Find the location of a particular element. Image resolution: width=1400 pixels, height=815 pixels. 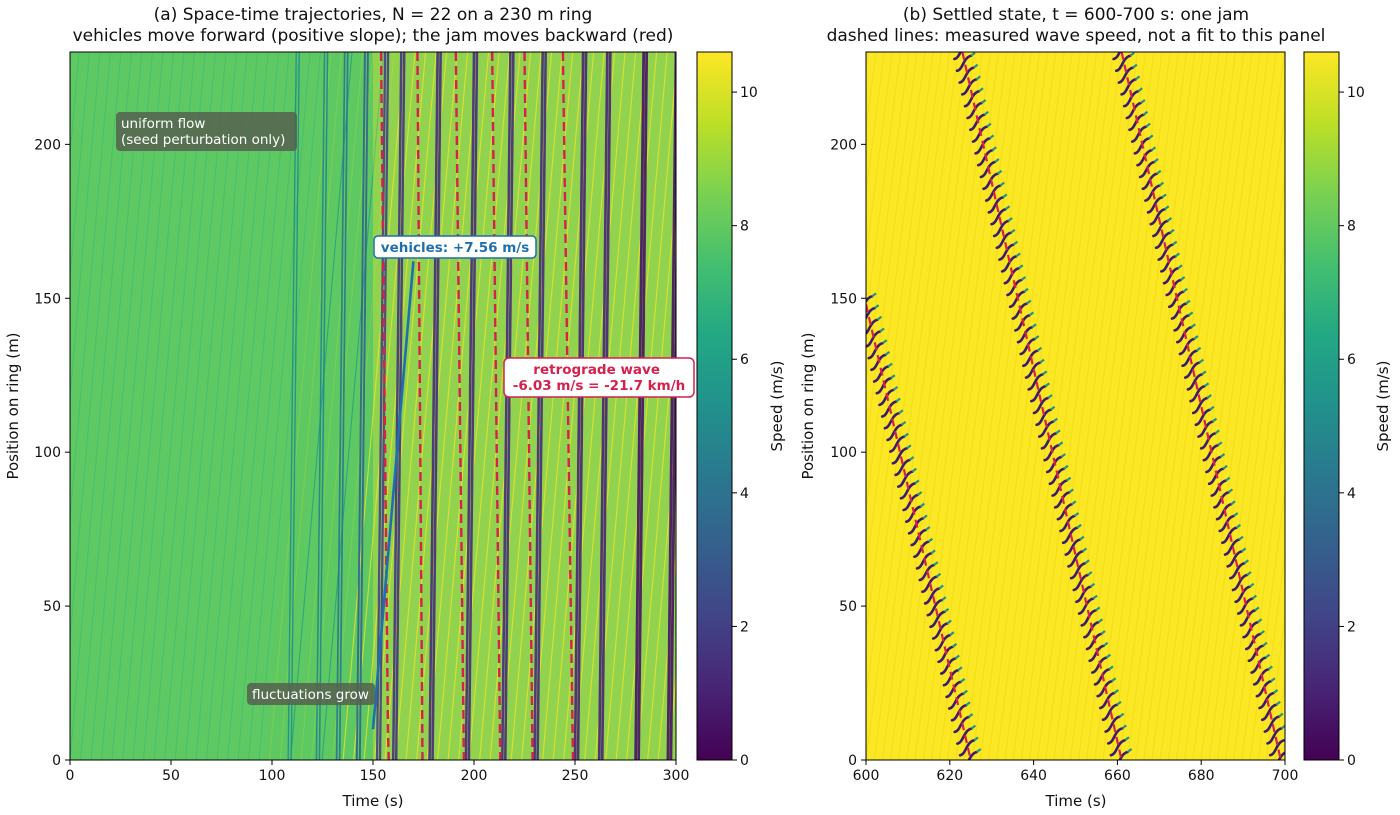

panel-b-ytick-label: 0 is located at coordinates (852, 761).